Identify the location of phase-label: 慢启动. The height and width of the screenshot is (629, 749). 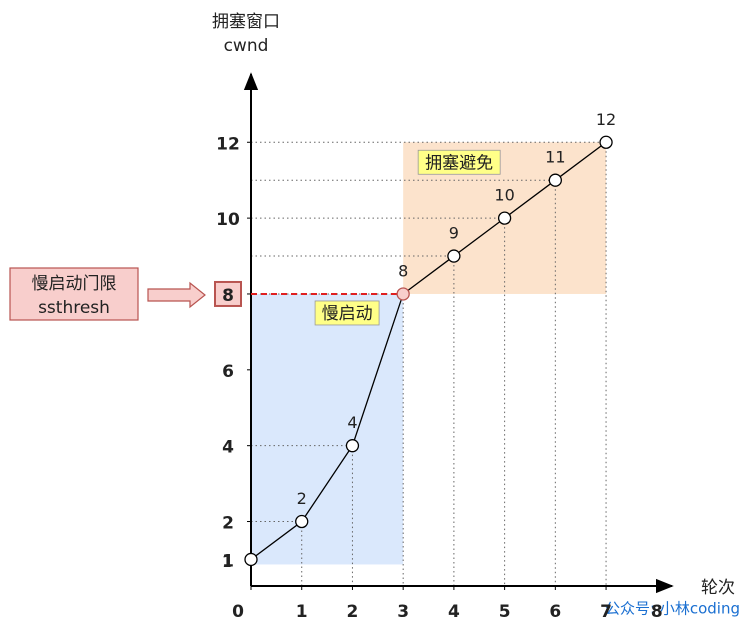
(347, 313).